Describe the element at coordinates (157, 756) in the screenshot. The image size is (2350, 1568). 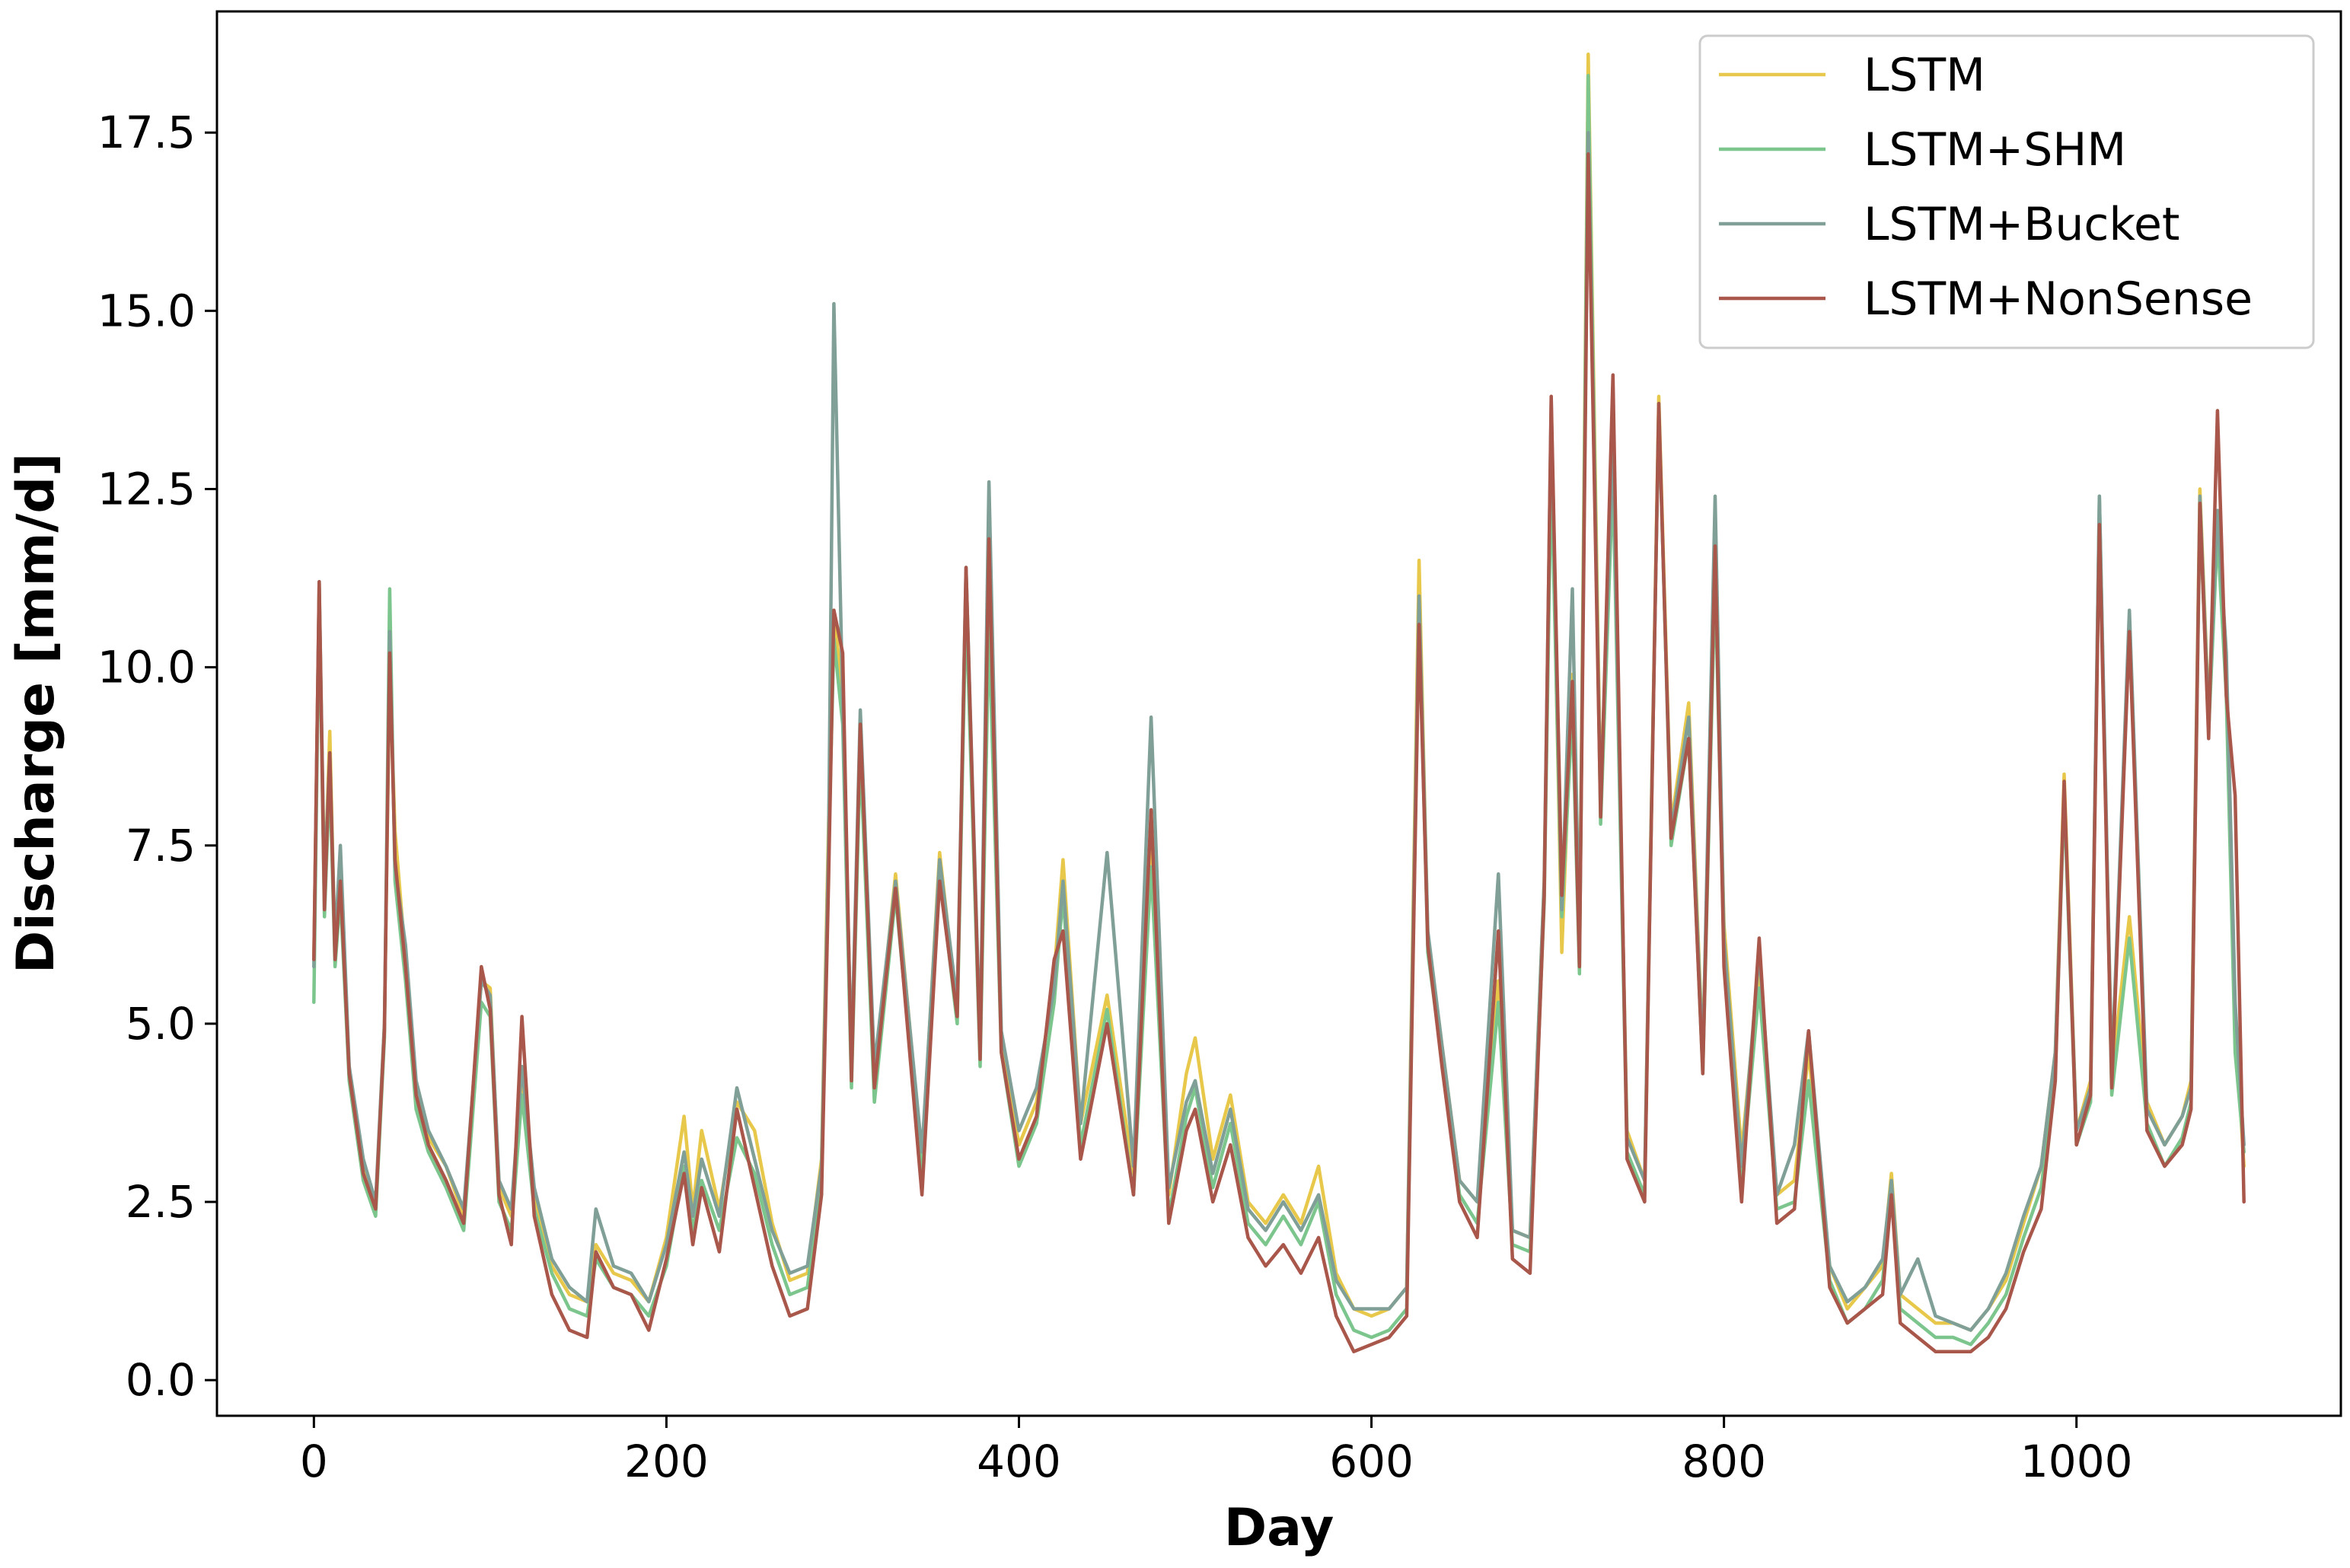
I see `y-axis-ticks: 0.0 2.5 5.0 7.5 10.0 12.5 15.0 17.5` at that location.